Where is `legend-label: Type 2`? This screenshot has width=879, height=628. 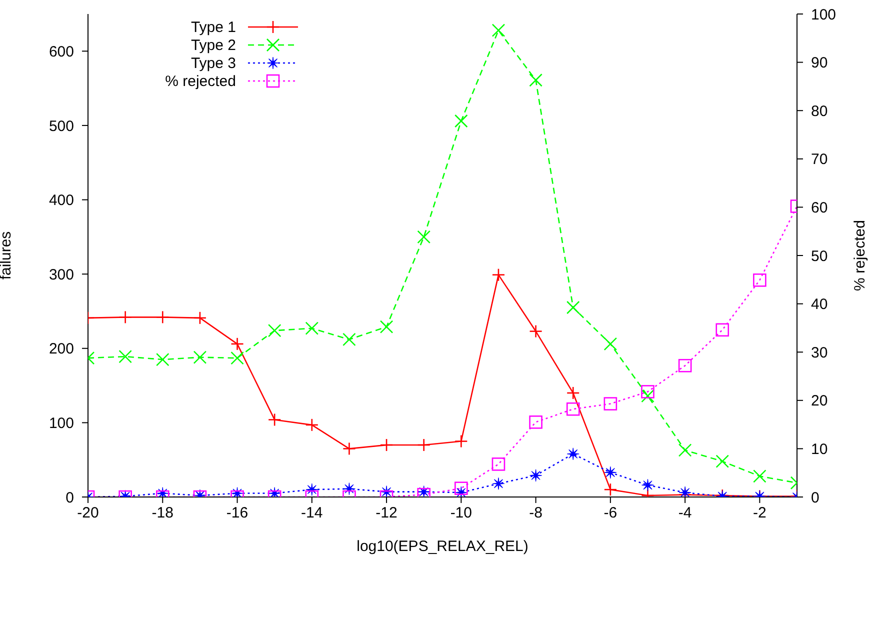
legend-label: Type 2 is located at coordinates (213, 45).